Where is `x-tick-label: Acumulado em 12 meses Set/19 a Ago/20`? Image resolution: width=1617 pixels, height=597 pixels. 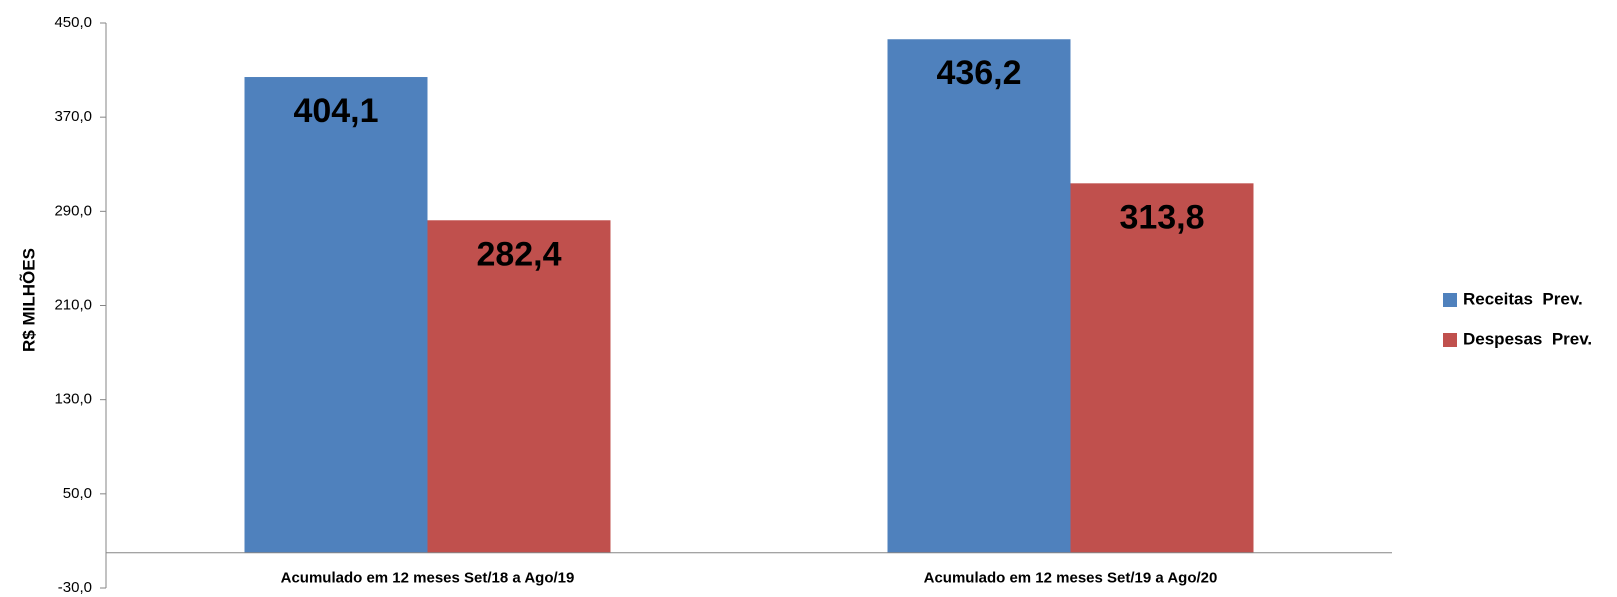 x-tick-label: Acumulado em 12 meses Set/19 a Ago/20 is located at coordinates (1071, 578).